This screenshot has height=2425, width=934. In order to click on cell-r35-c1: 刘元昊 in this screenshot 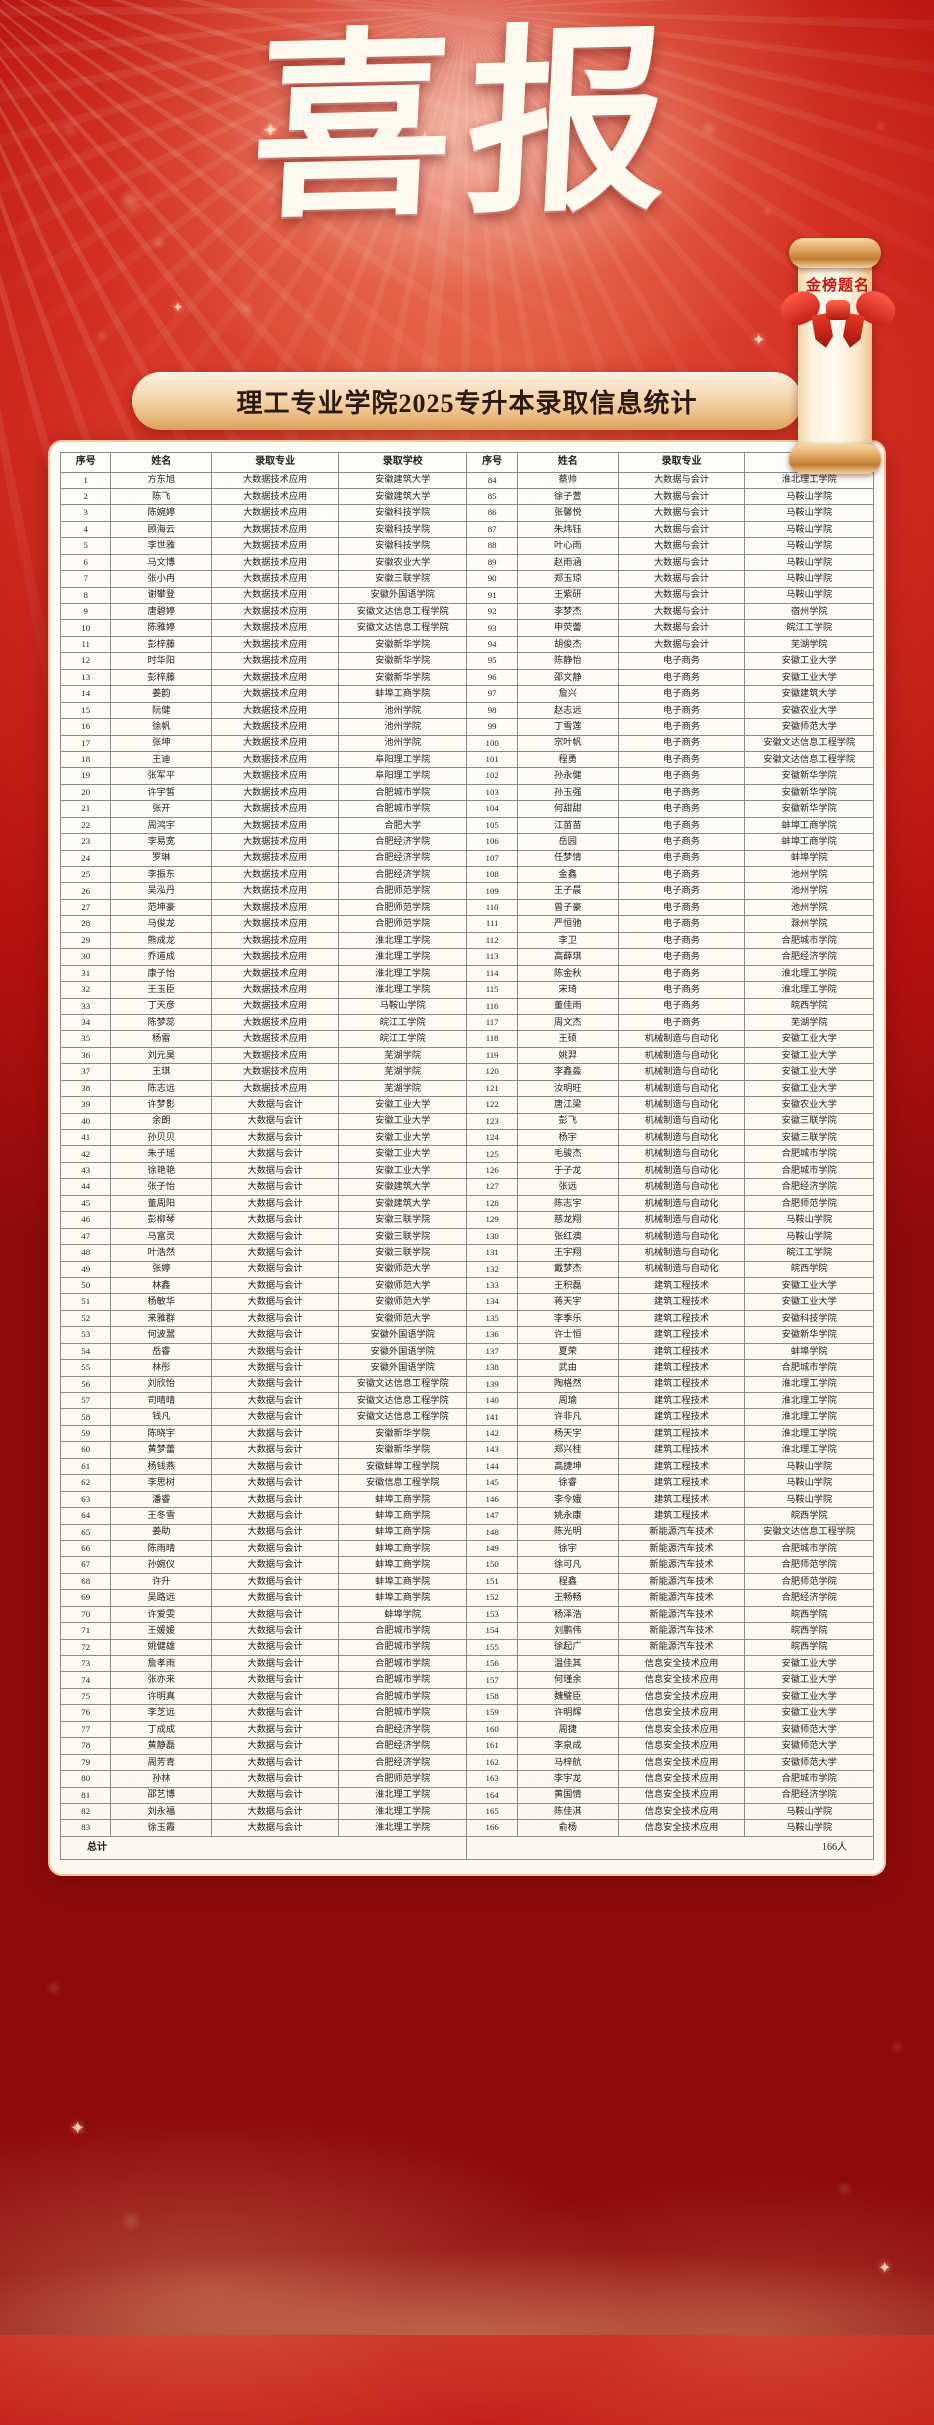, I will do `click(161, 1055)`.